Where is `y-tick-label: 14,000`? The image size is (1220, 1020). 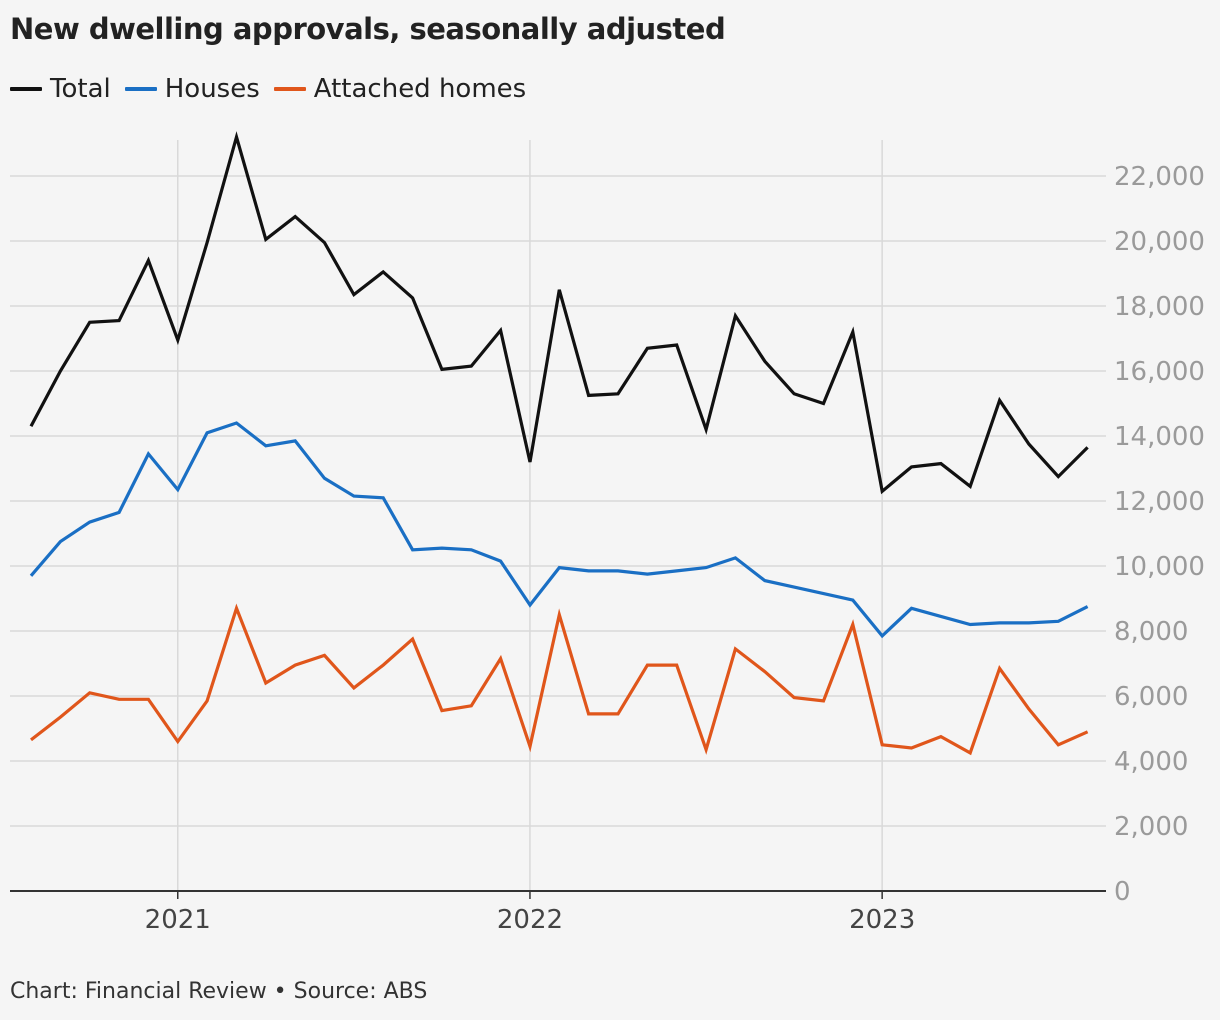
y-tick-label: 14,000 is located at coordinates (1159, 437).